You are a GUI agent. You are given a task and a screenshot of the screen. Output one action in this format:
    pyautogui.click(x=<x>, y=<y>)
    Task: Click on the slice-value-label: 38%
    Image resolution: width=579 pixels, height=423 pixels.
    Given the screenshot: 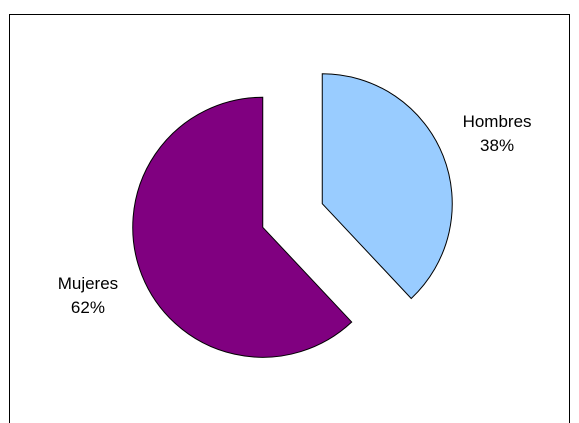 What is the action you would take?
    pyautogui.click(x=497, y=145)
    